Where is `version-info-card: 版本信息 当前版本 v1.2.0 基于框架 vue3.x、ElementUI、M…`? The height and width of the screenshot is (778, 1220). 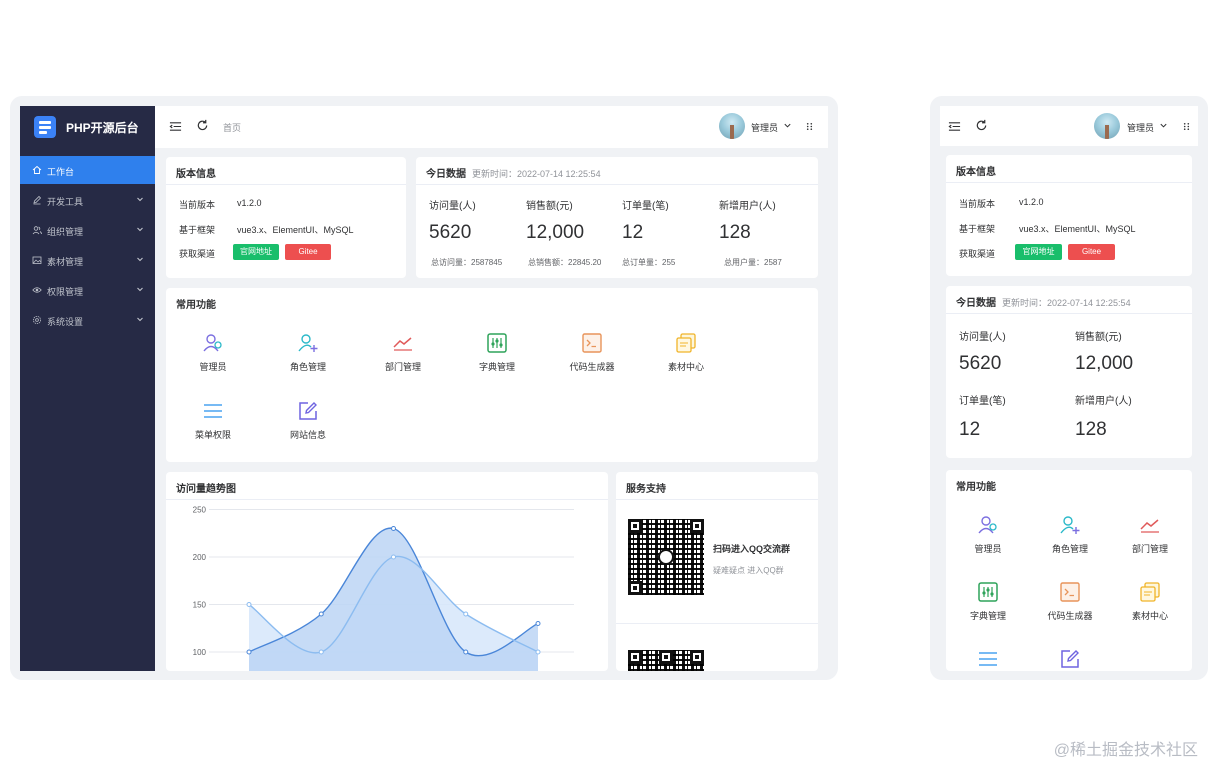
version-info-card: 版本信息 当前版本 v1.2.0 基于框架 vue3.x、ElementUI、M… is located at coordinates (286, 217).